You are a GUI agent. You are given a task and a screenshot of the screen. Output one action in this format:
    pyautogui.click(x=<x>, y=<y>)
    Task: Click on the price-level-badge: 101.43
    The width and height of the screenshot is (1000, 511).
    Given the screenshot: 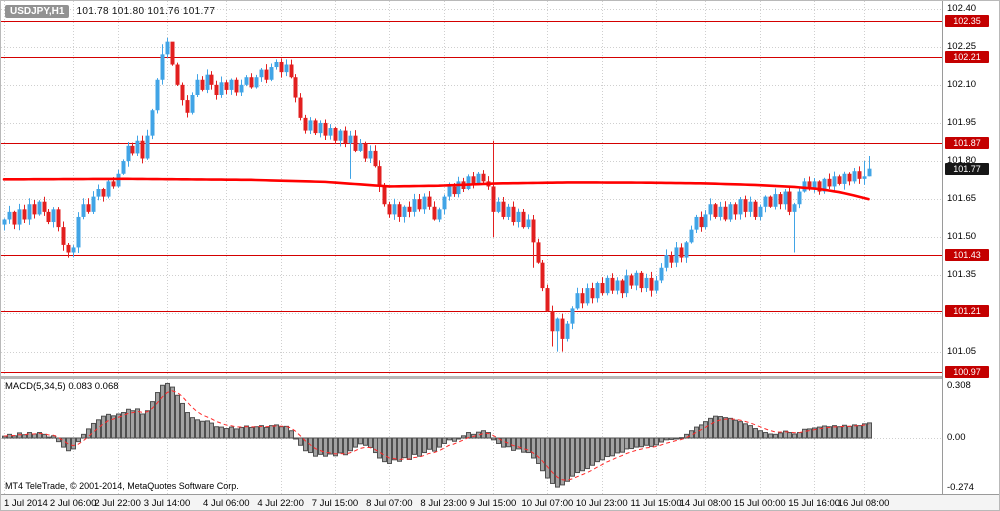 What is the action you would take?
    pyautogui.click(x=967, y=255)
    